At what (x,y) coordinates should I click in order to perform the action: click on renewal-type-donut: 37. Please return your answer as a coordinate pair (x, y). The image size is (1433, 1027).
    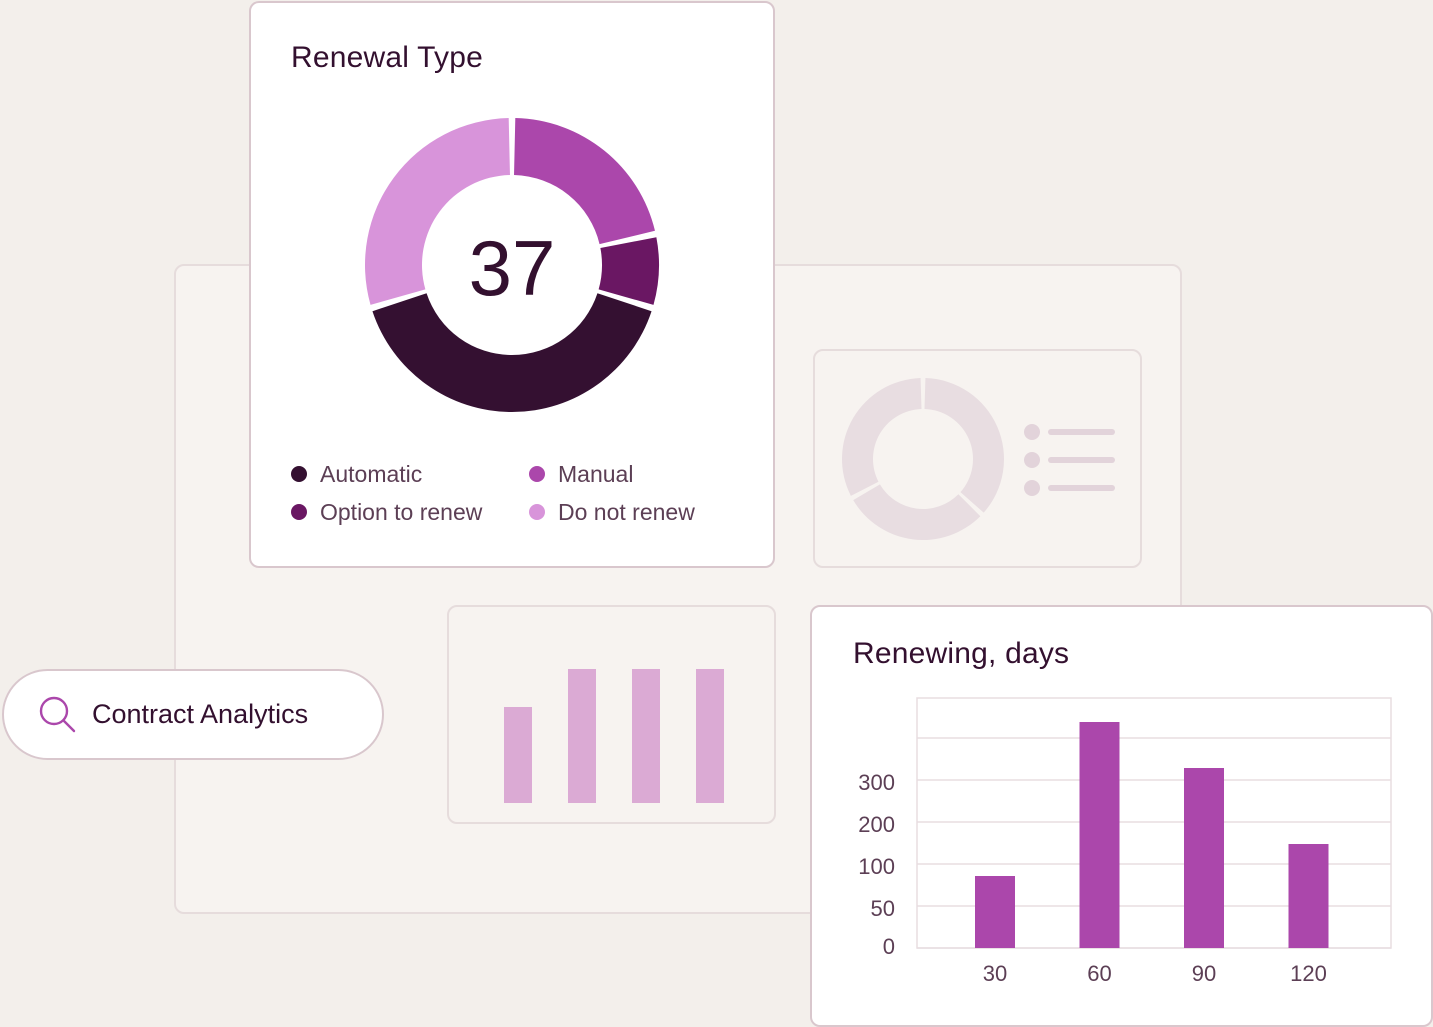
    Looking at the image, I should click on (512, 265).